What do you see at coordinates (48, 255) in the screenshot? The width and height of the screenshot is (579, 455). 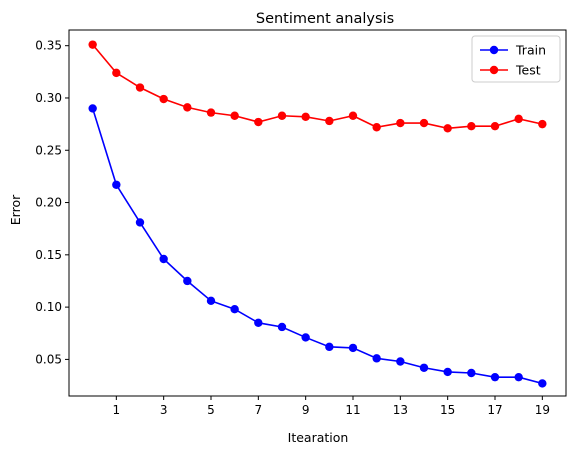 I see `y-tick-label: 0.15` at bounding box center [48, 255].